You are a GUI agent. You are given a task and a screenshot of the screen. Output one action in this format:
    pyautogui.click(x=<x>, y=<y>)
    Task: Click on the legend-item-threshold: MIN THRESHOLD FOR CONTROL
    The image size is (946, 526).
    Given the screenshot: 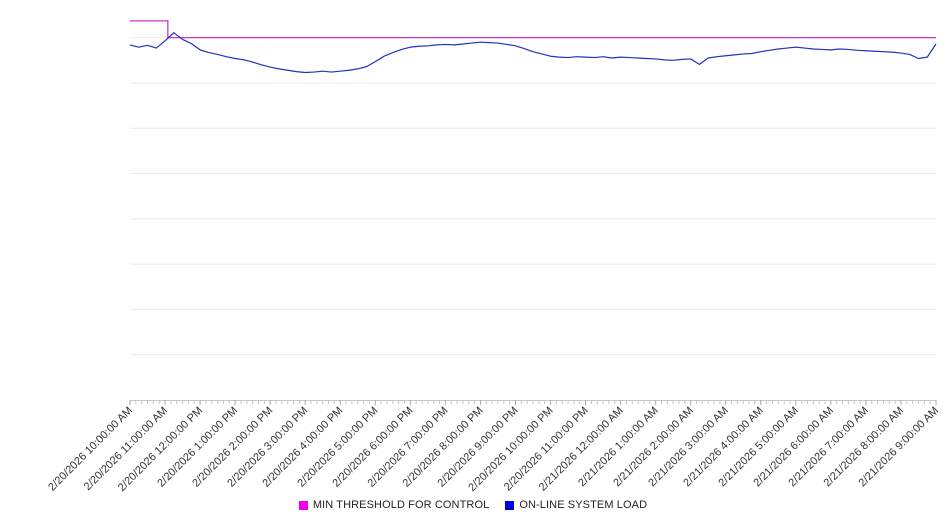 What is the action you would take?
    pyautogui.click(x=394, y=505)
    